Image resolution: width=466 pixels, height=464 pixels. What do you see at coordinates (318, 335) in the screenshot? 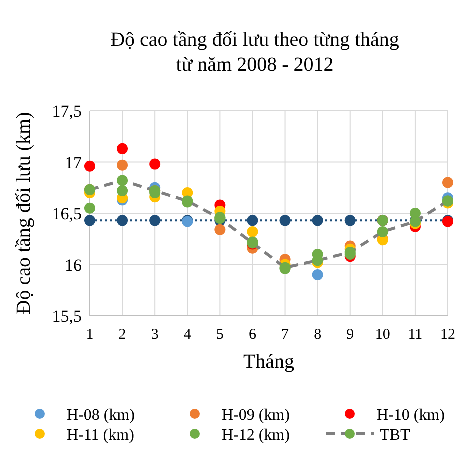
I see `x-tick-label: 8` at bounding box center [318, 335].